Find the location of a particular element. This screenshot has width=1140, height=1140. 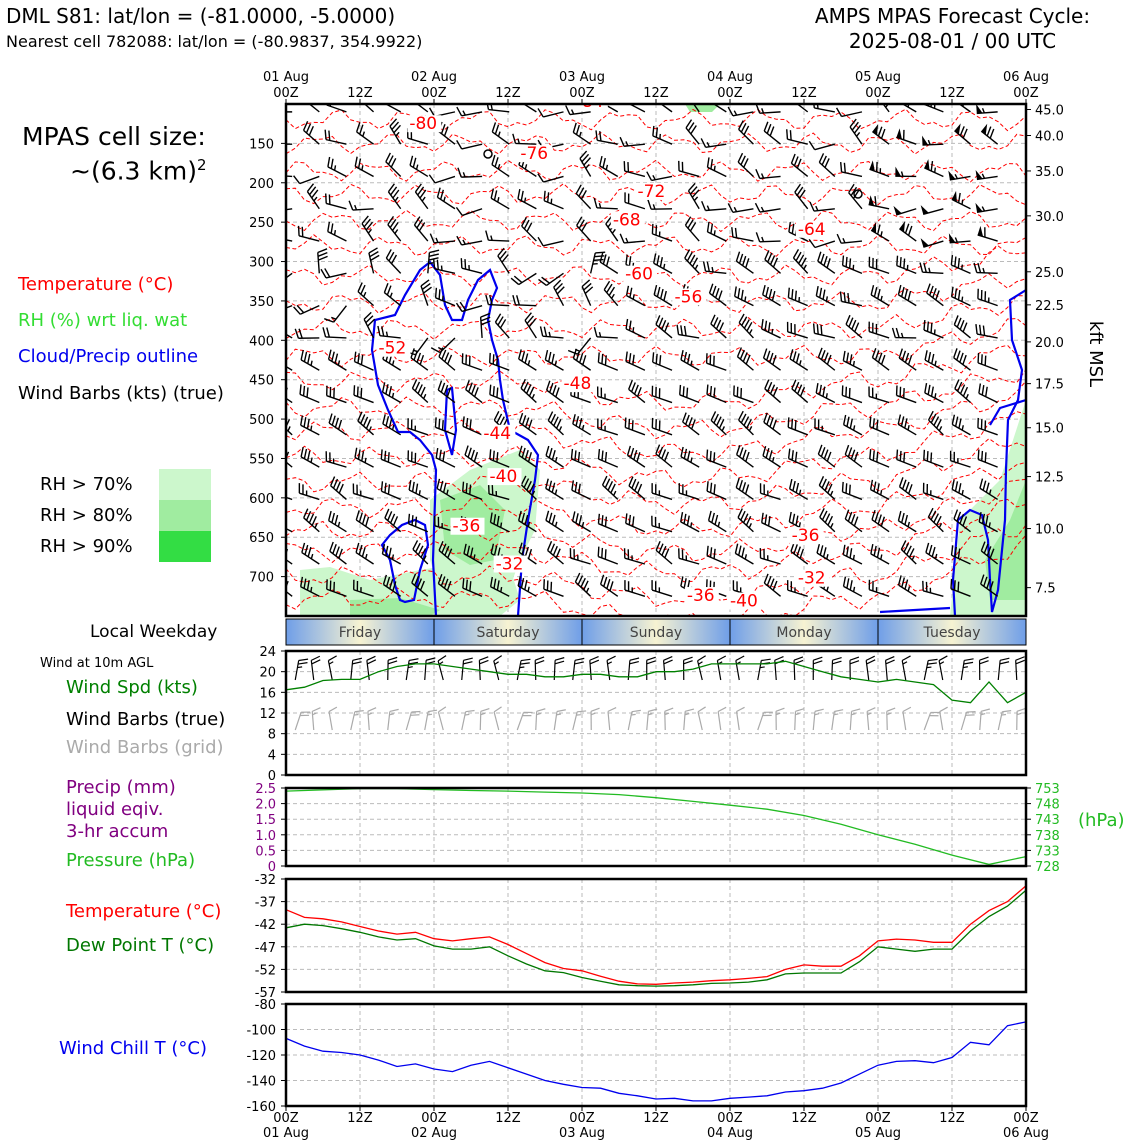

pressure-tick-label: 738 is located at coordinates (1047, 836).